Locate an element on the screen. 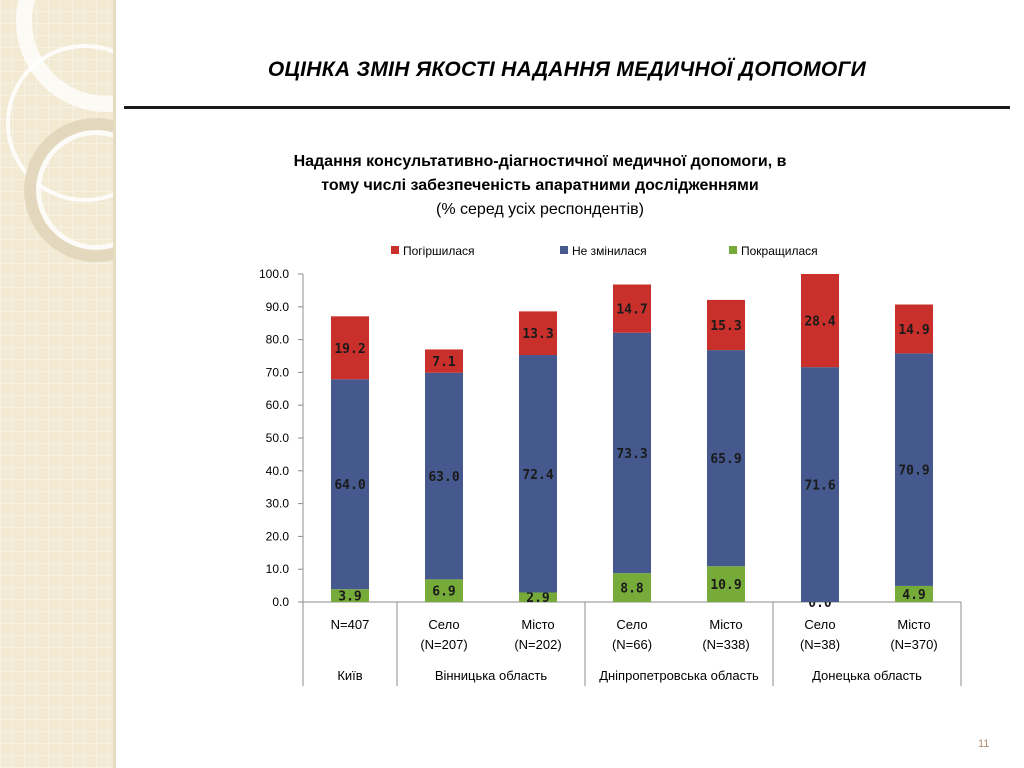 The width and height of the screenshot is (1024, 768). legend-entry-label: Не змінилася is located at coordinates (609, 251).